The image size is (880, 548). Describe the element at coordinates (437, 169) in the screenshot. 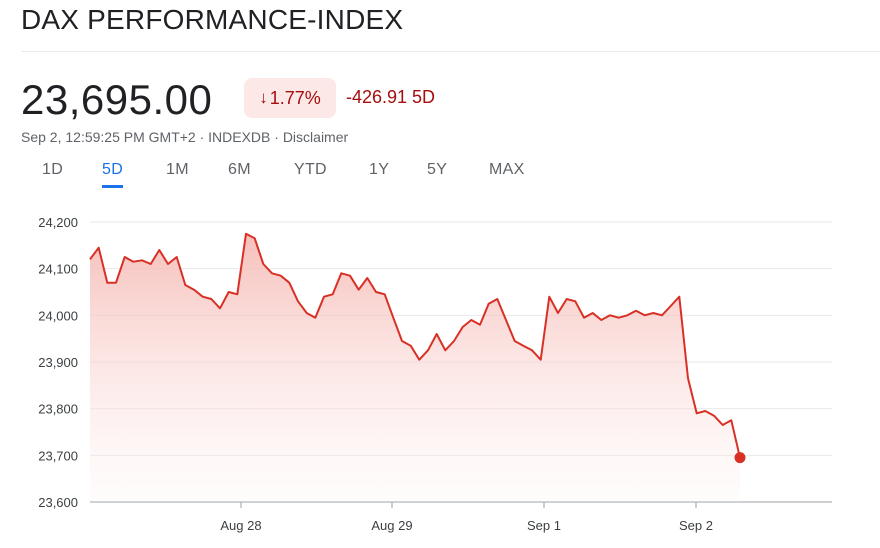

I see `tab-5y: 5Y` at that location.